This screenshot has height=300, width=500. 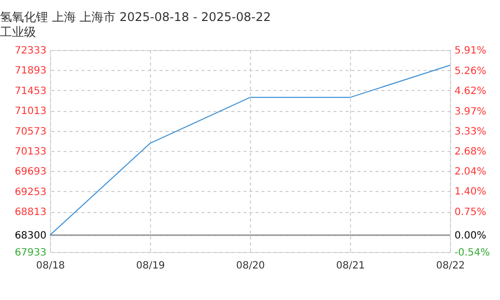 I want to click on y-tick-label: 70133, so click(x=30, y=152).